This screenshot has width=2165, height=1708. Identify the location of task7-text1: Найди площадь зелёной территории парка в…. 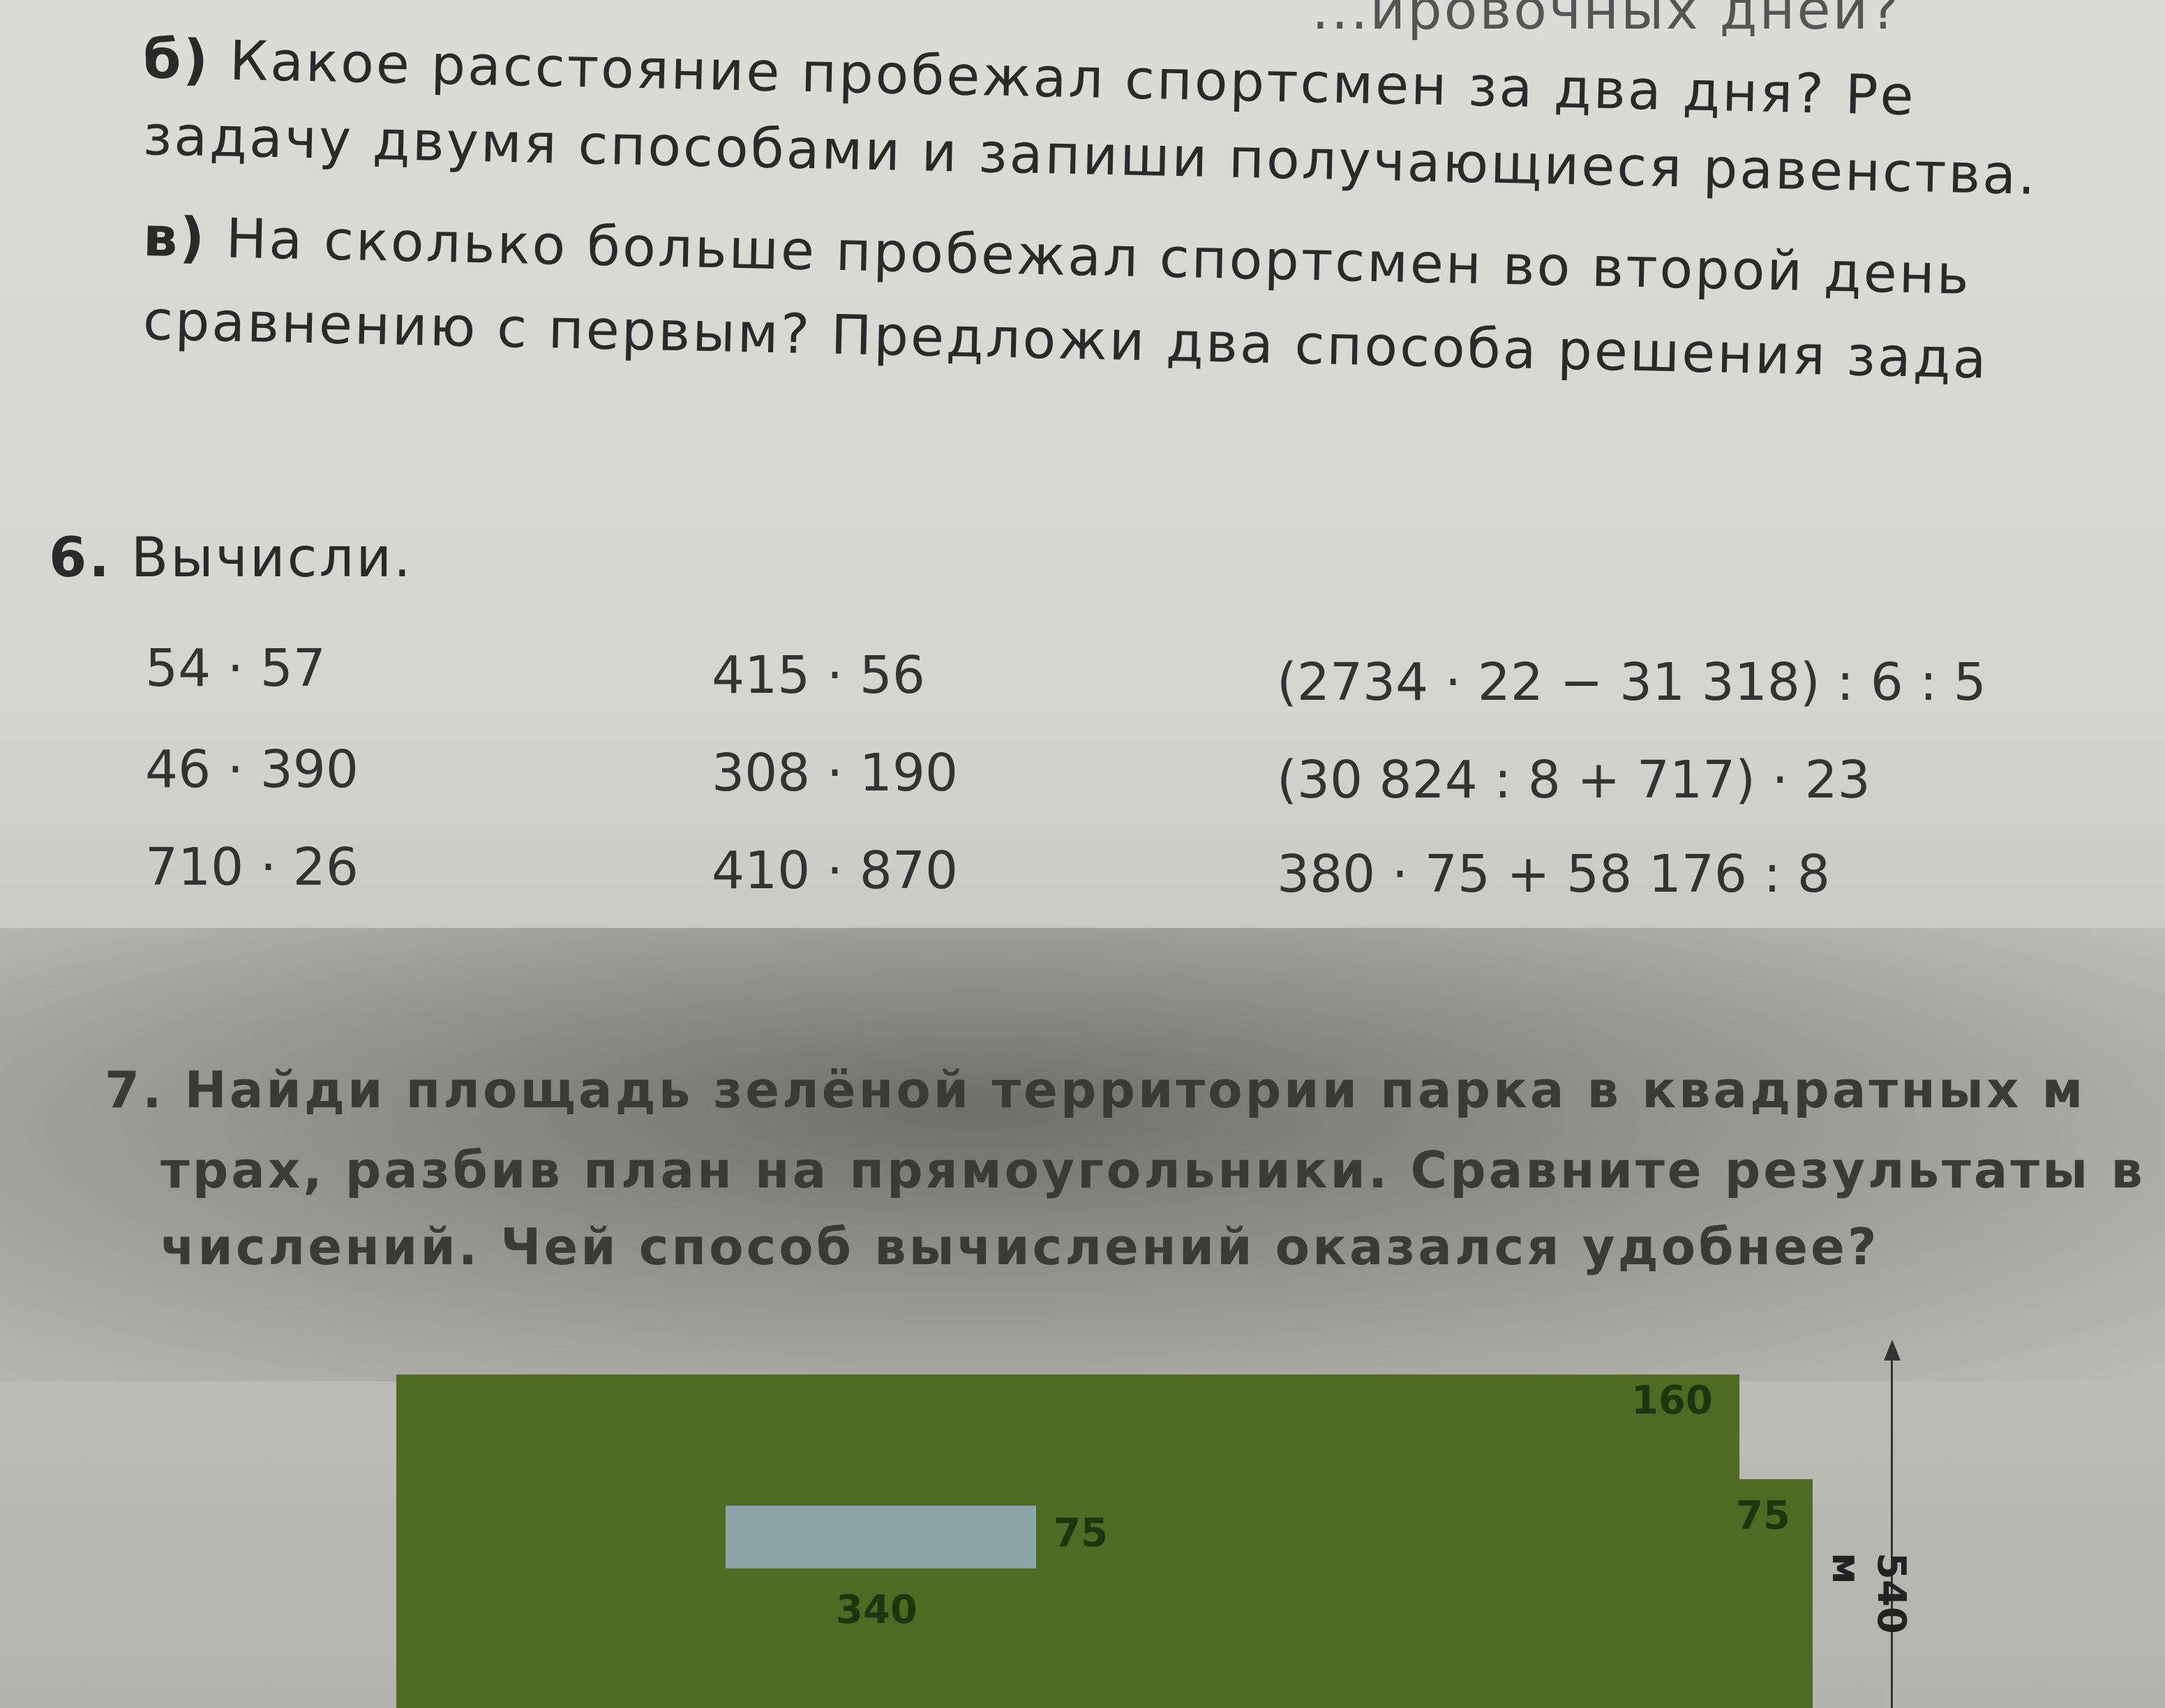
(1135, 1090).